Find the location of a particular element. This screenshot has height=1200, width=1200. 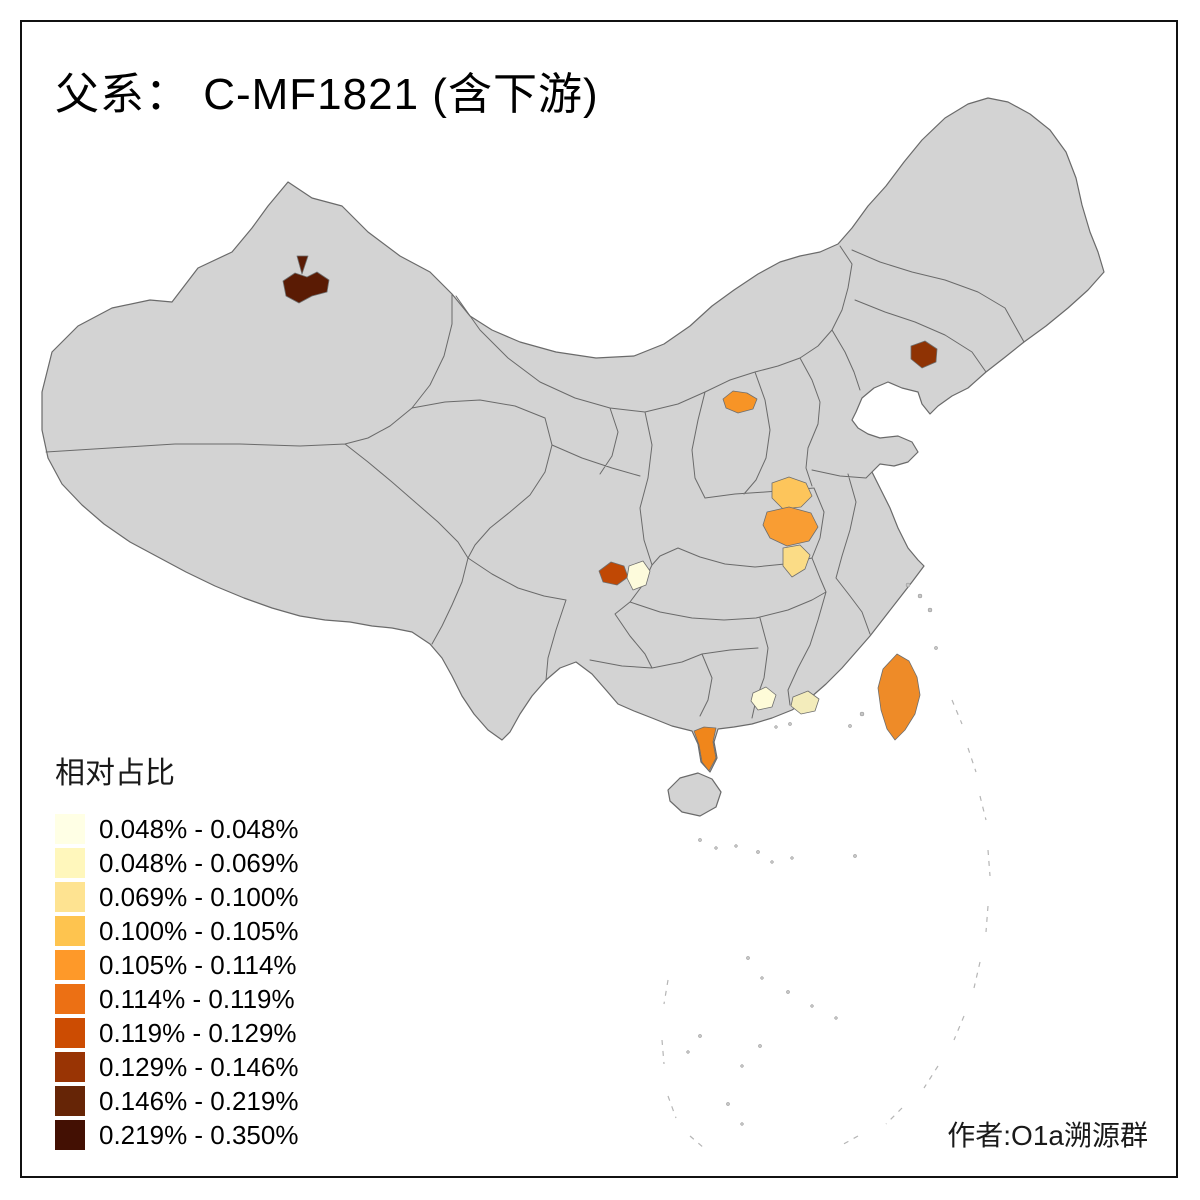

minor-islands is located at coordinates (812, 854).